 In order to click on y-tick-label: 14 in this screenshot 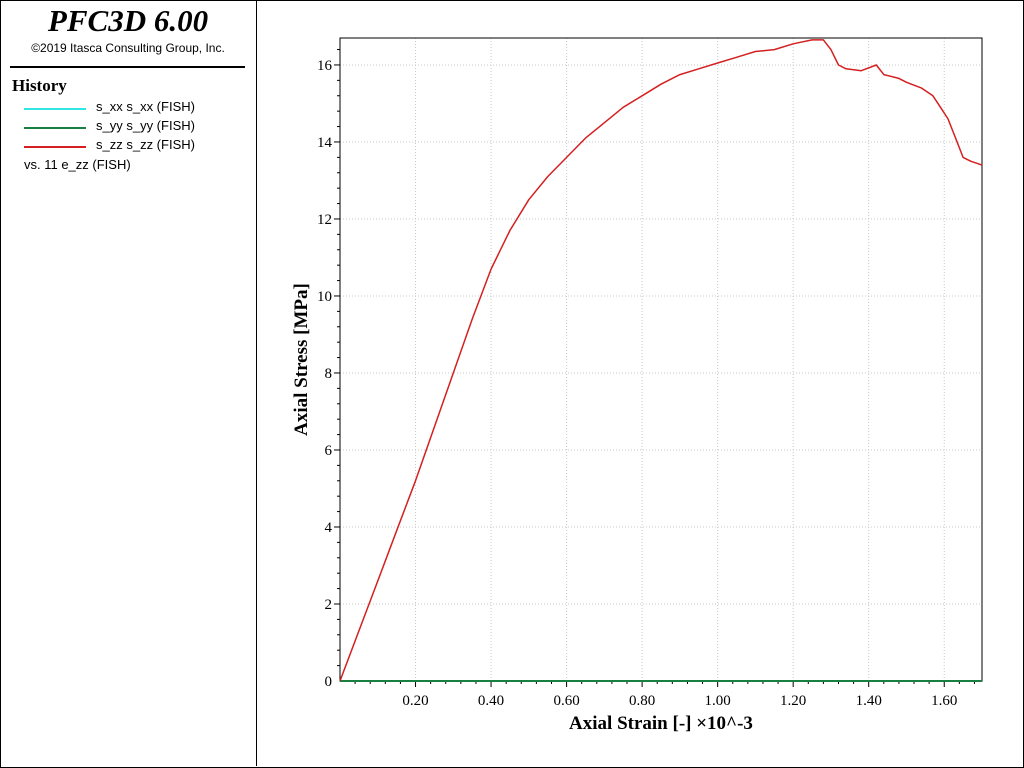, I will do `click(325, 143)`.